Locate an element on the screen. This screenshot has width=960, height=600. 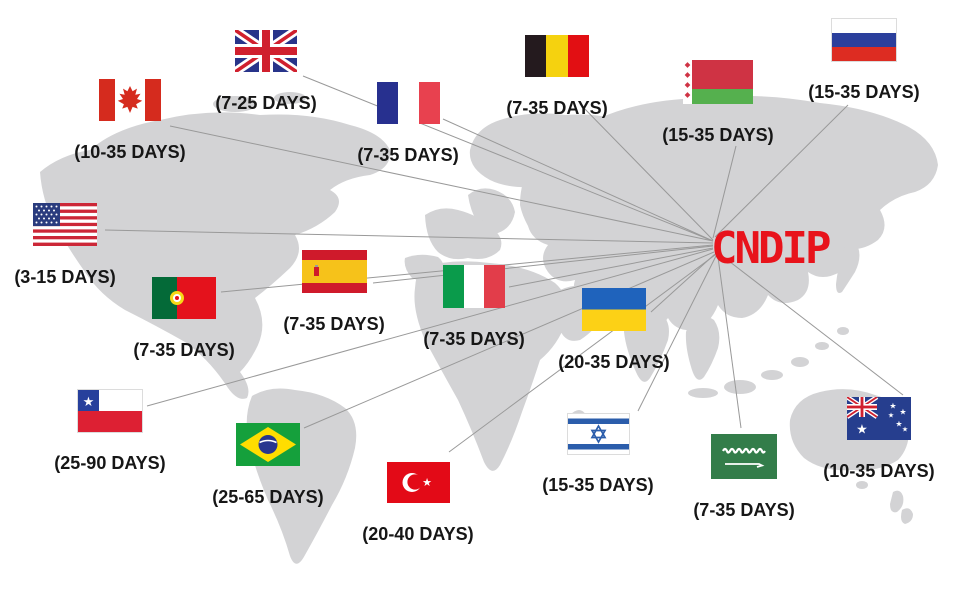
destination-chile: ★ (25-90 DAYS) is located at coordinates (110, 431).